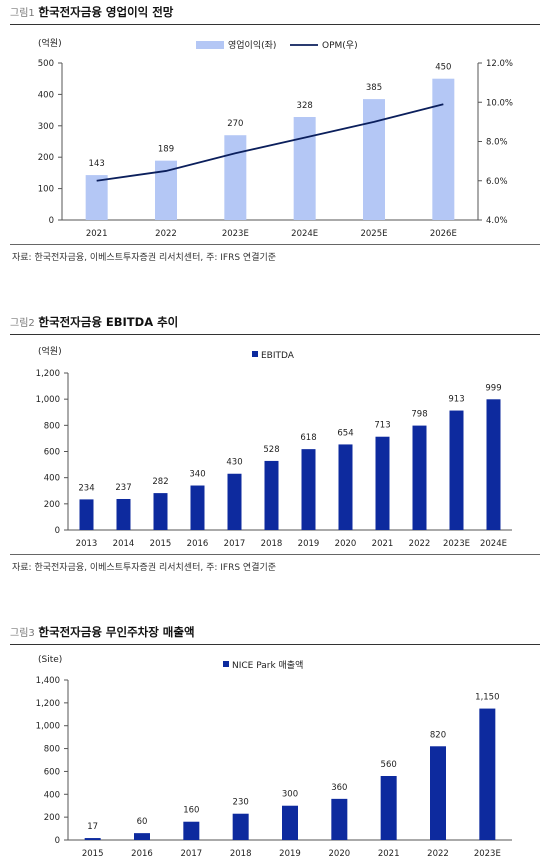 Image resolution: width=545 pixels, height=868 pixels. What do you see at coordinates (166, 150) in the screenshot?
I see `bar-data-label: 189` at bounding box center [166, 150].